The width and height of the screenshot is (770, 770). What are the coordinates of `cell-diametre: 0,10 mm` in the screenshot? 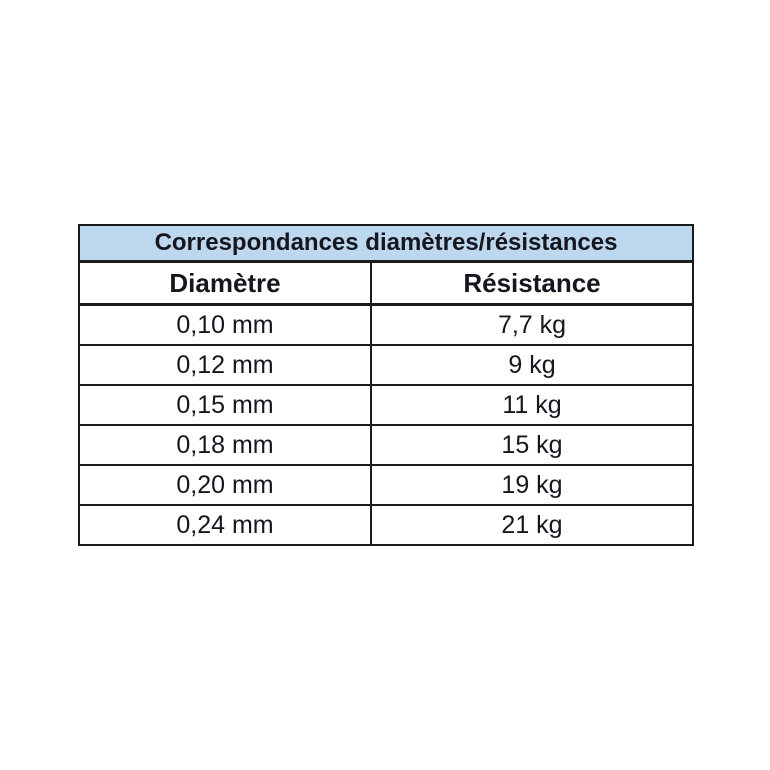 It's located at (225, 324).